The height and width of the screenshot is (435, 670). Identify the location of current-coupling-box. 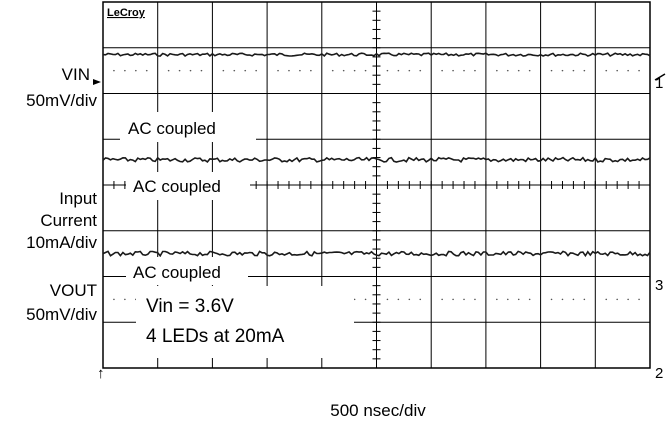
(188, 186).